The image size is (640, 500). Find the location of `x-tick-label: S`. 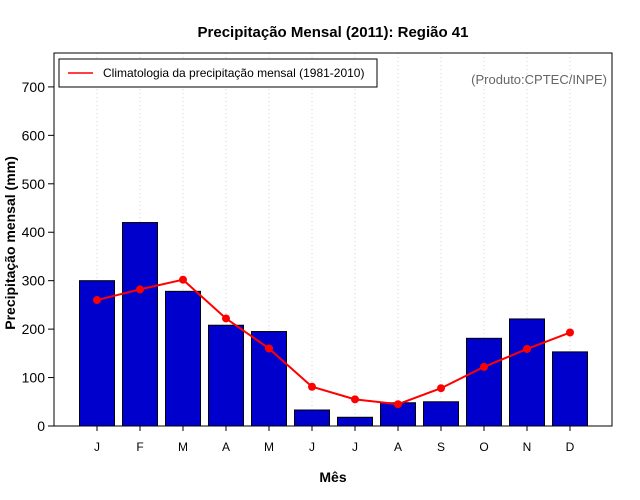

x-tick-label: S is located at coordinates (441, 447).